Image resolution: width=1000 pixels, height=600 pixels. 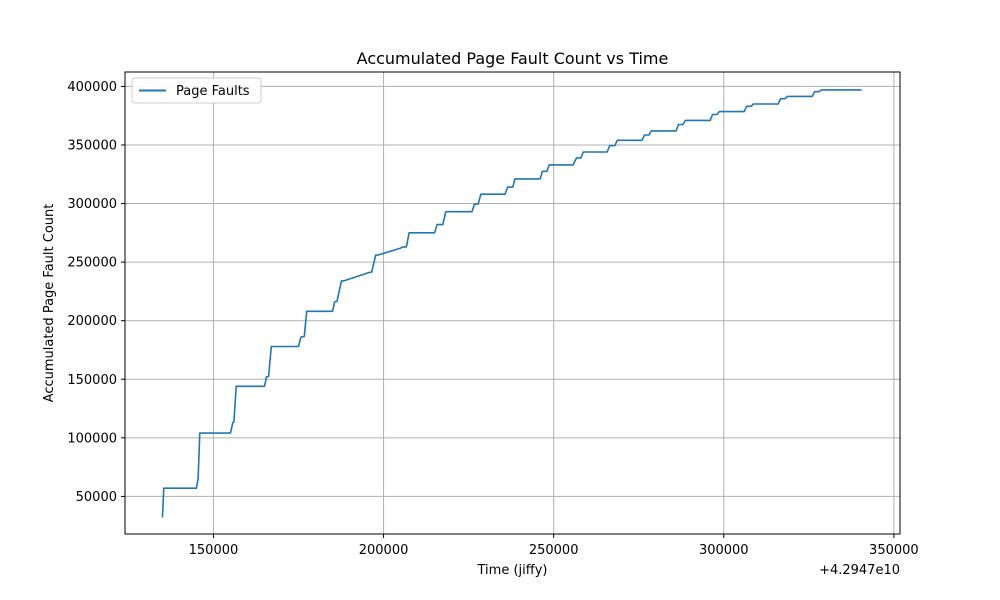 I want to click on y-tick-label: 400000, so click(x=92, y=87).